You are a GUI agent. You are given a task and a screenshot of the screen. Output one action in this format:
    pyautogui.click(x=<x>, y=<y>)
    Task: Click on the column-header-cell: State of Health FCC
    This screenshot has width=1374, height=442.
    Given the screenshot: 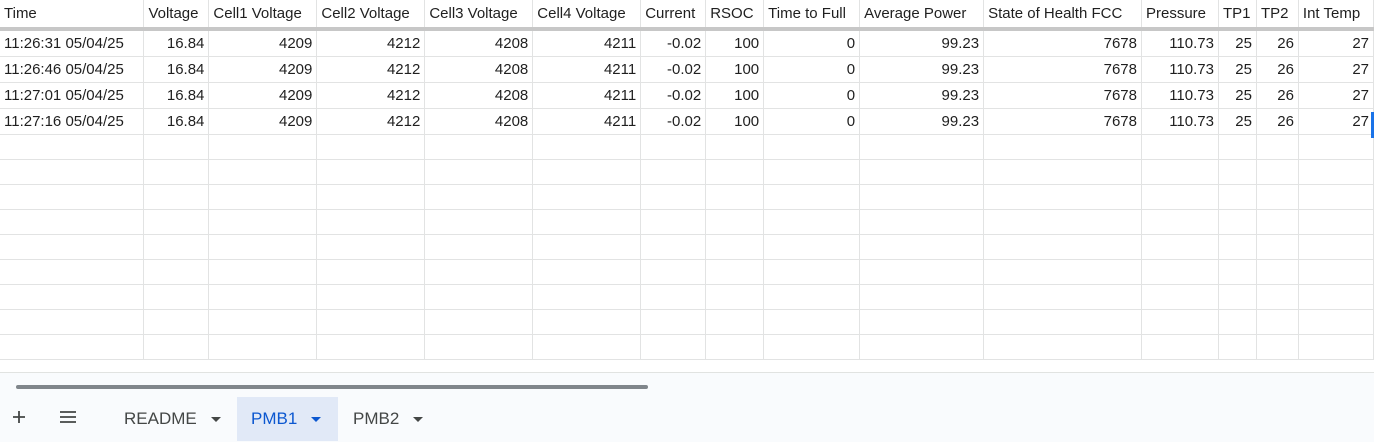 What is the action you would take?
    pyautogui.click(x=1062, y=15)
    